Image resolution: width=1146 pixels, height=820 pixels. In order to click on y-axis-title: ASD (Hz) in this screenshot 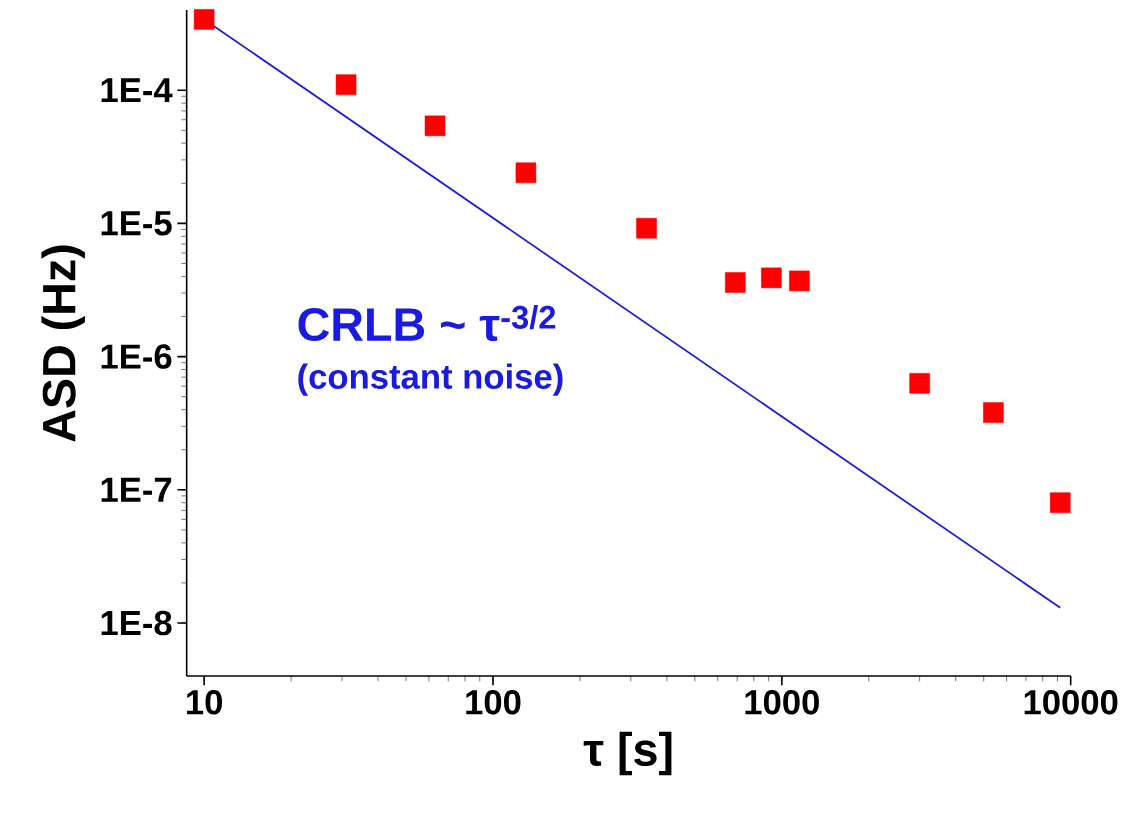, I will do `click(63, 343)`.